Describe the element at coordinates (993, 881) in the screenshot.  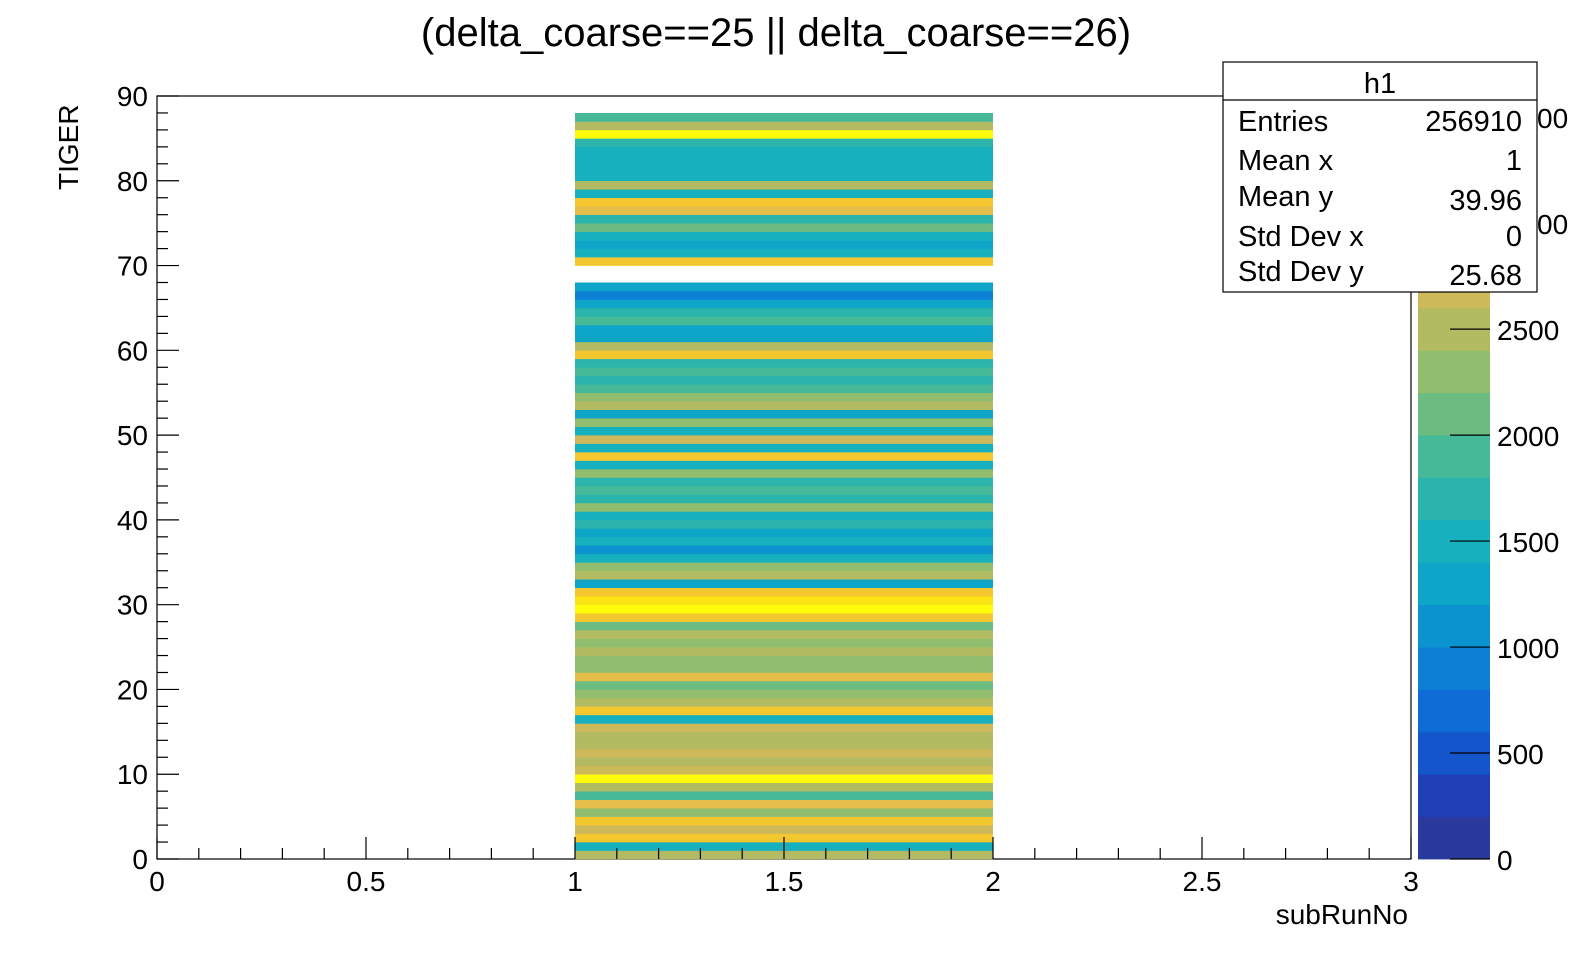
I see `x-tick-label: 2` at that location.